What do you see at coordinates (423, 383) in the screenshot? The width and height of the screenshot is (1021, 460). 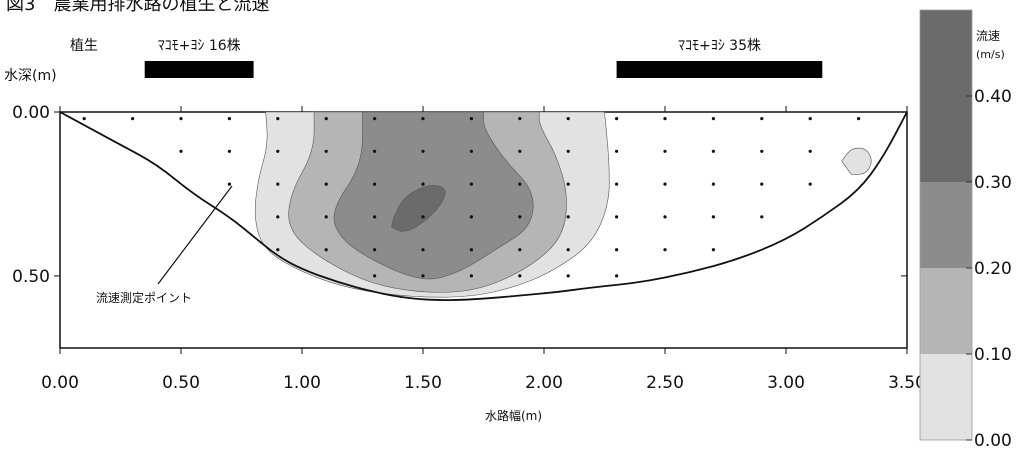 I see `x-tick-label-3: 1.50` at bounding box center [423, 383].